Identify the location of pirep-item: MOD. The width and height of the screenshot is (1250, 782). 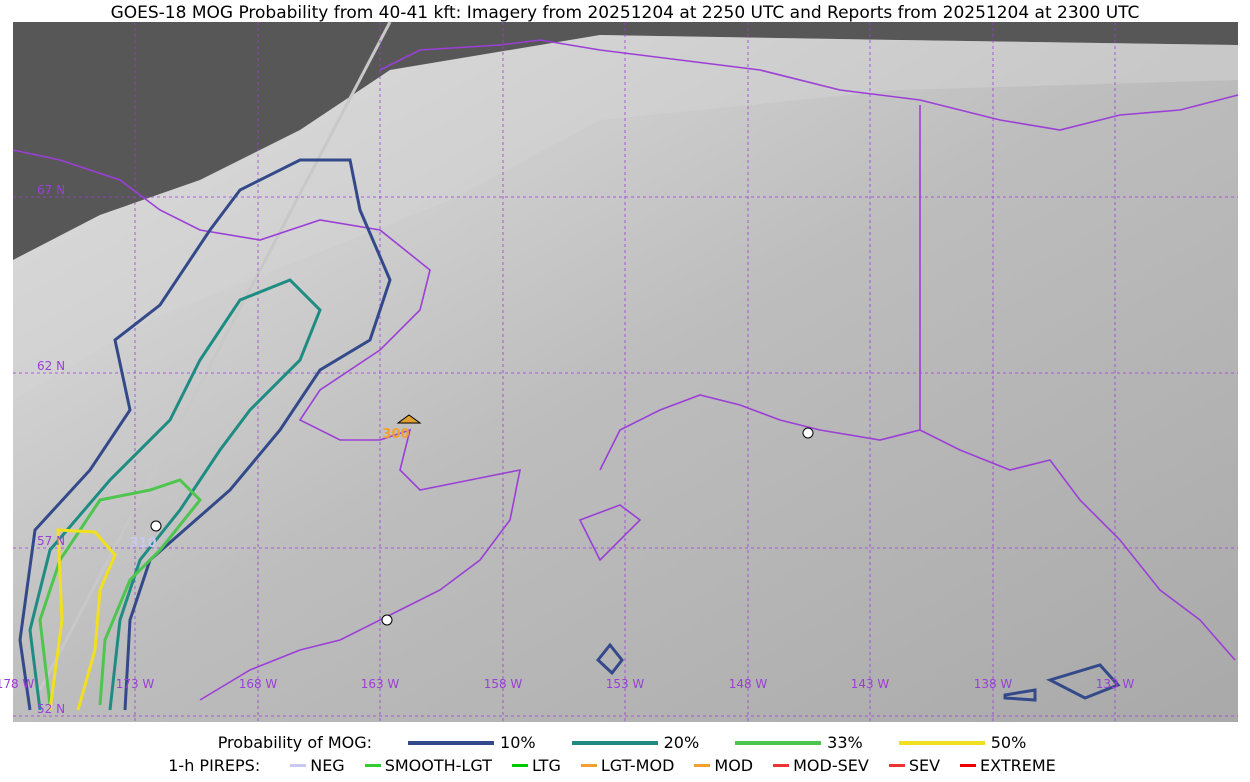
(726, 765).